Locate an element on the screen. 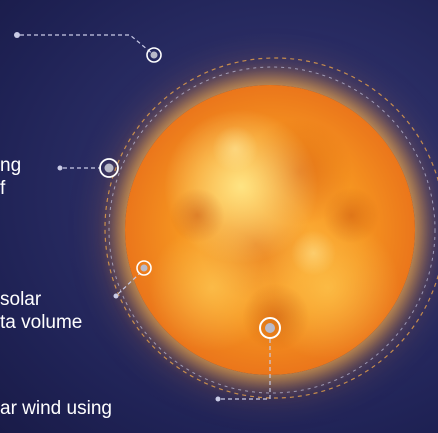 The width and height of the screenshot is (438, 433). label-line: f is located at coordinates (3, 188).